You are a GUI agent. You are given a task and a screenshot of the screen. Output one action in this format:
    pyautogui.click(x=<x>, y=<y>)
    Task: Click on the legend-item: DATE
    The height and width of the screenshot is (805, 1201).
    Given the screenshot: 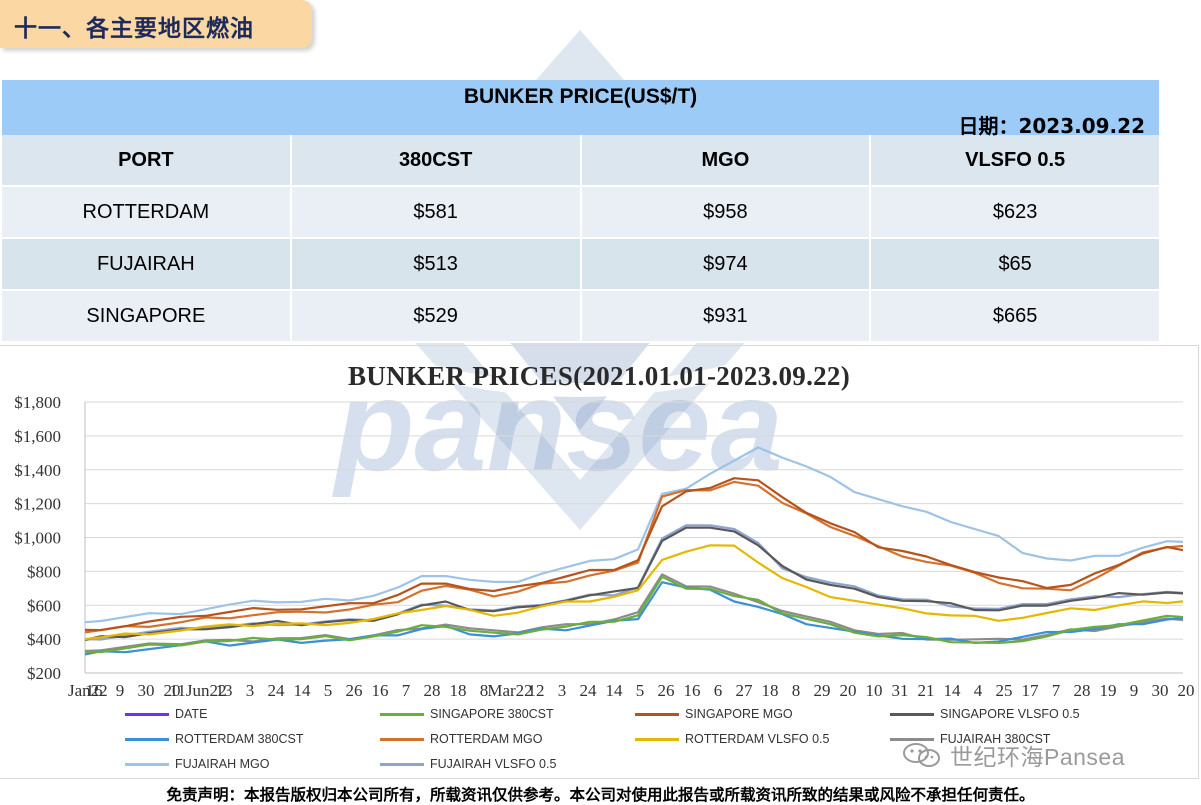 What is the action you would take?
    pyautogui.click(x=166, y=714)
    